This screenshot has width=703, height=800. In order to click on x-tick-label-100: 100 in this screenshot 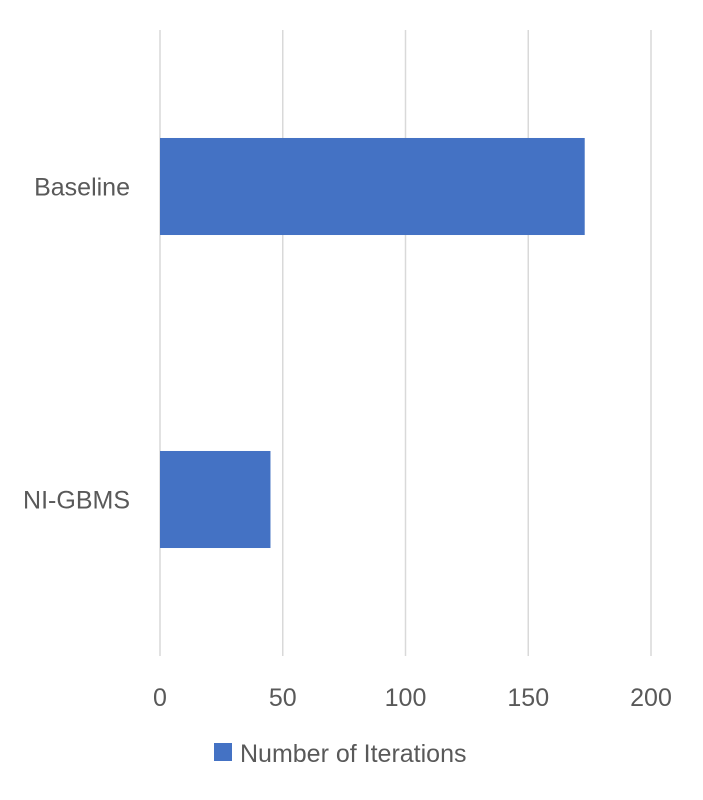, I will do `click(406, 698)`.